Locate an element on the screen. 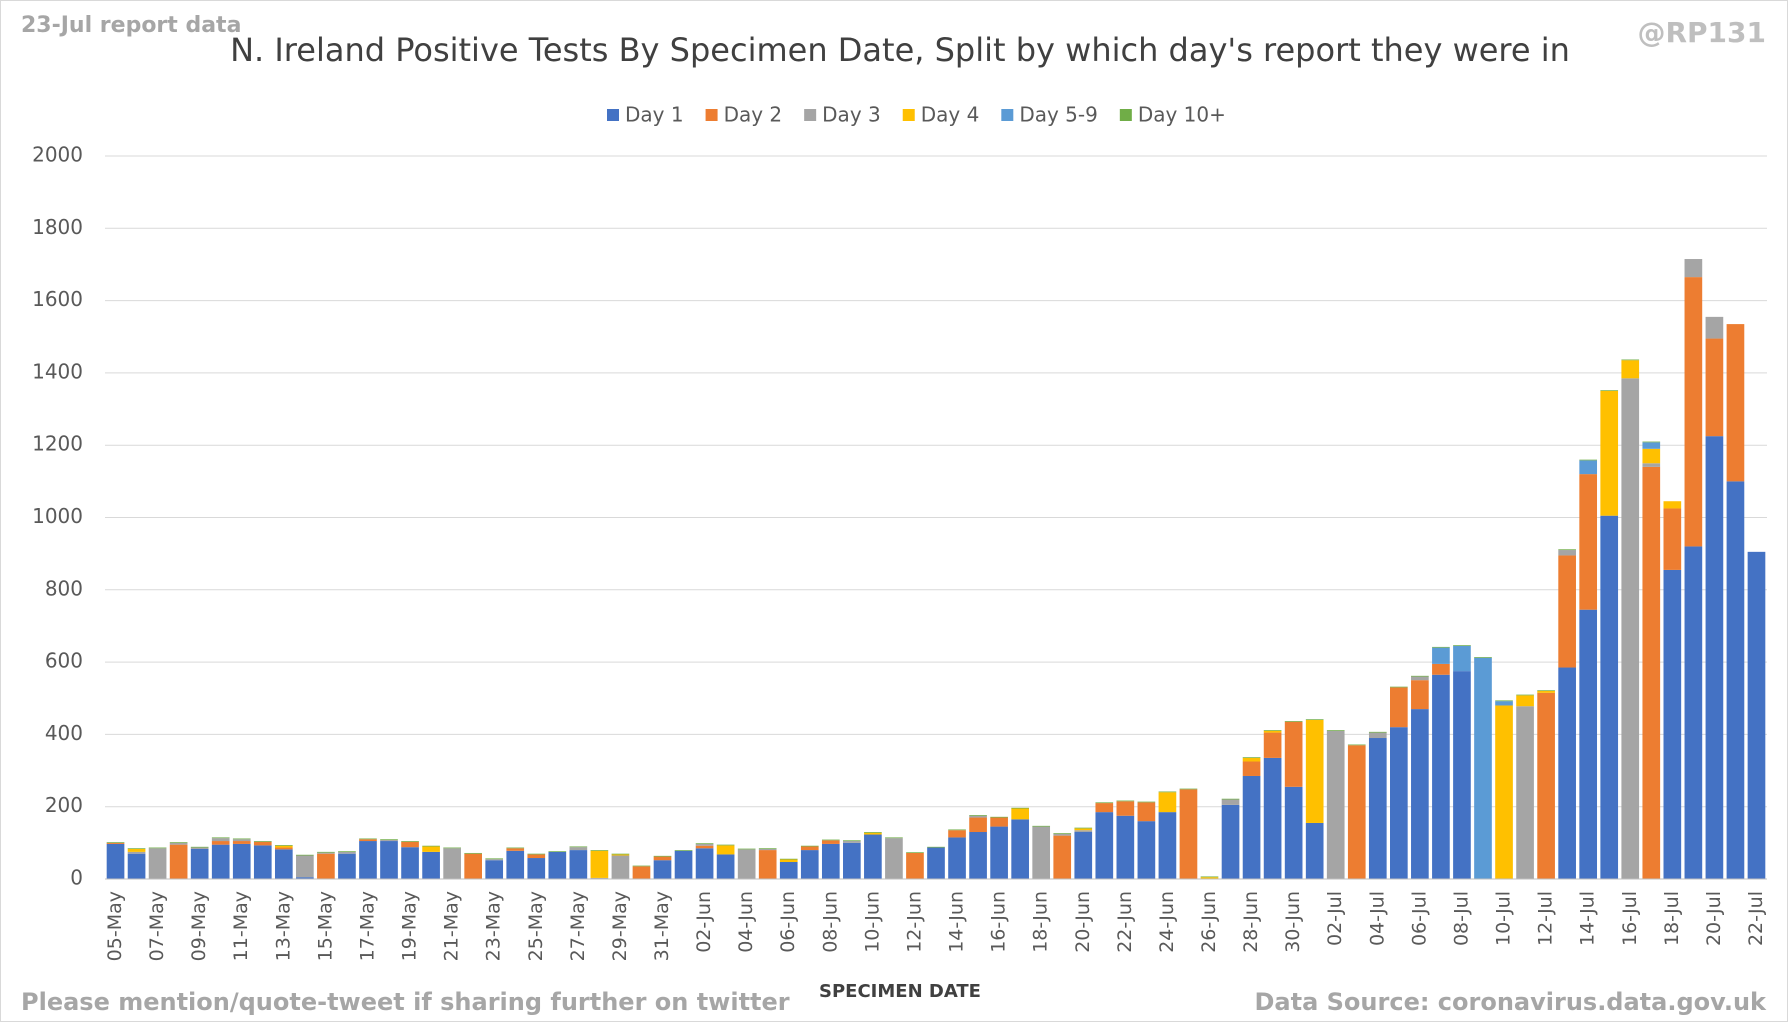 This screenshot has height=1022, width=1788. x-tick-label: 13-May is located at coordinates (283, 926).